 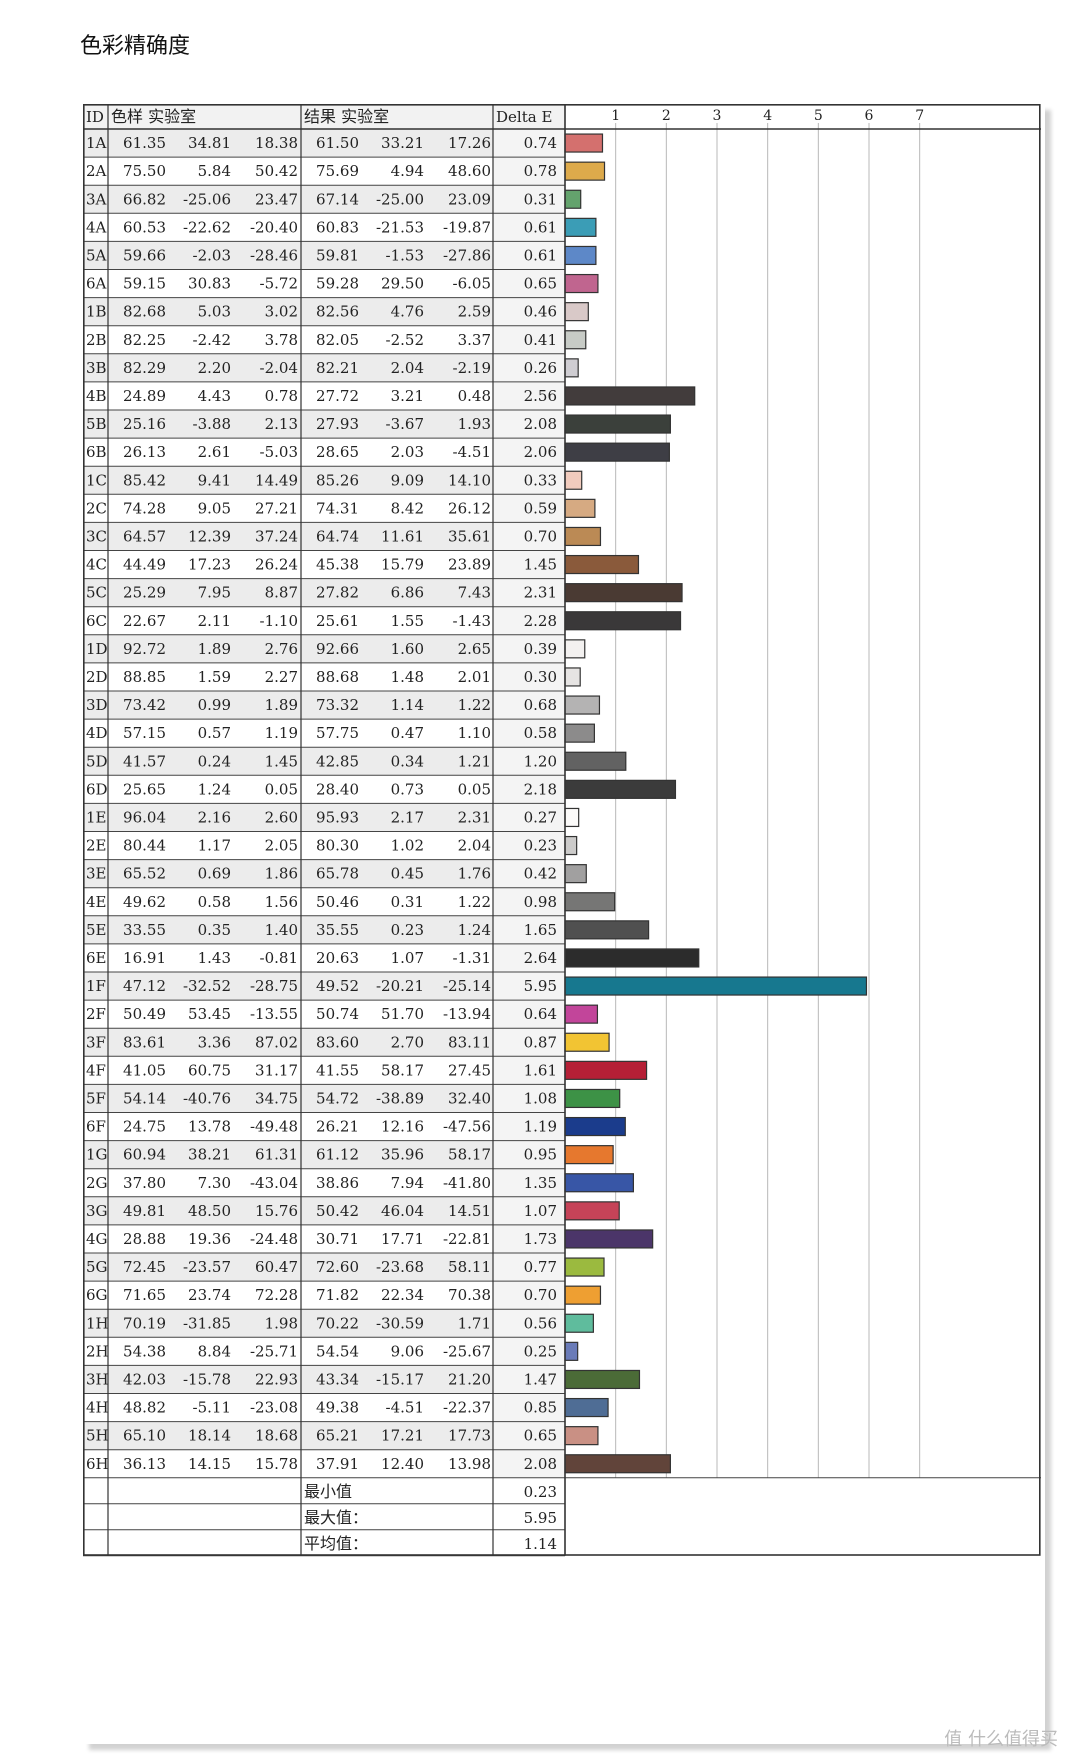 I want to click on result-lab-value: 0.31, so click(x=407, y=902).